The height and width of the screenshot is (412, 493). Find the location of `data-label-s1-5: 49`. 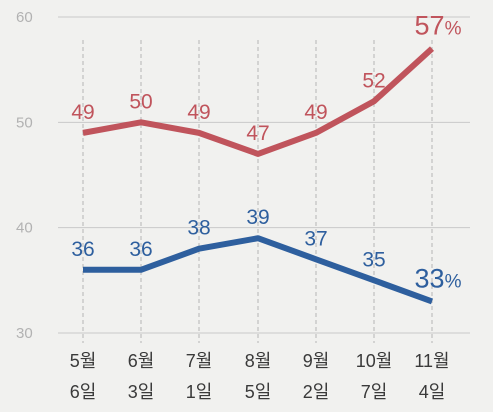

data-label-s1-5: 49 is located at coordinates (315, 112).